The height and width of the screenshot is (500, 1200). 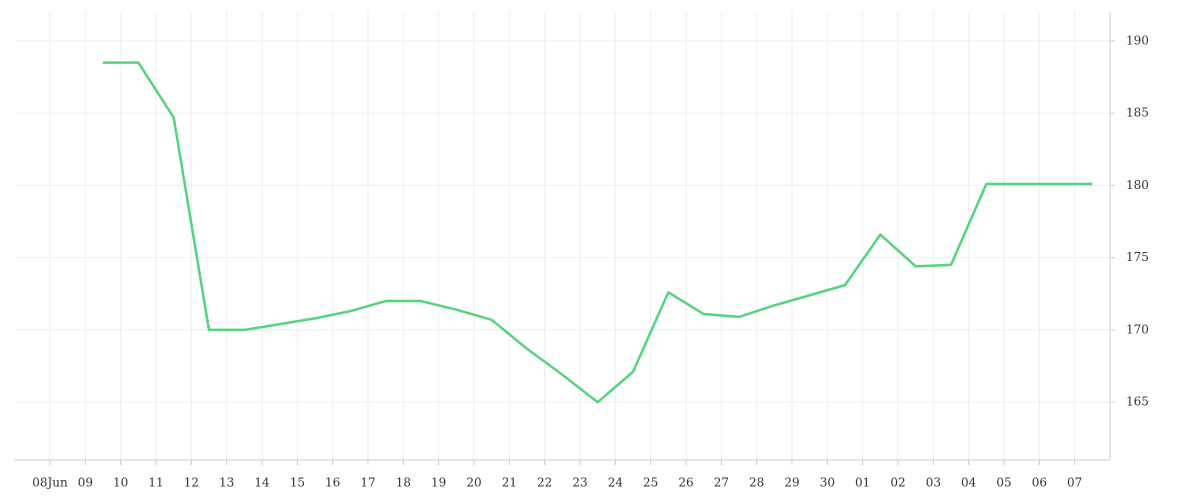 What do you see at coordinates (438, 483) in the screenshot?
I see `x-tick-label: 19` at bounding box center [438, 483].